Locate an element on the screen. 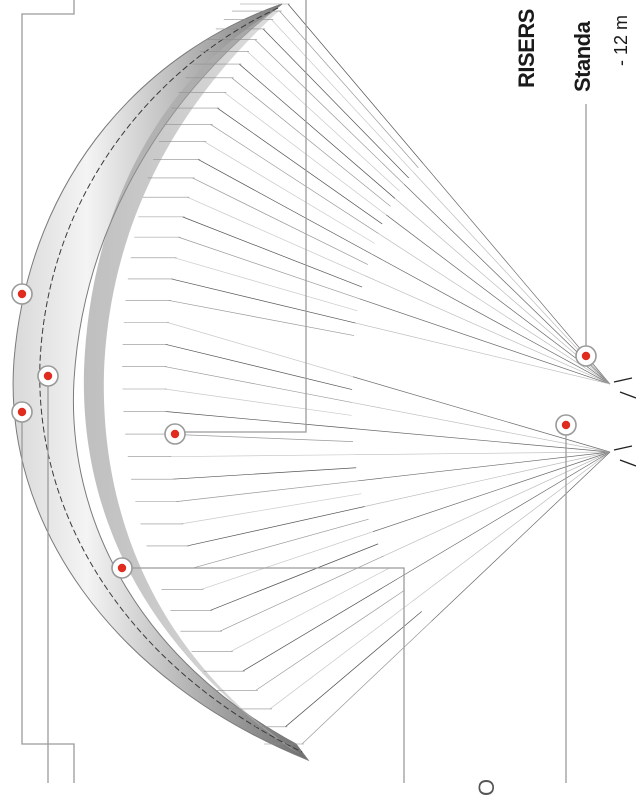 This screenshot has width=636, height=796. marker-riser-b is located at coordinates (566, 425).